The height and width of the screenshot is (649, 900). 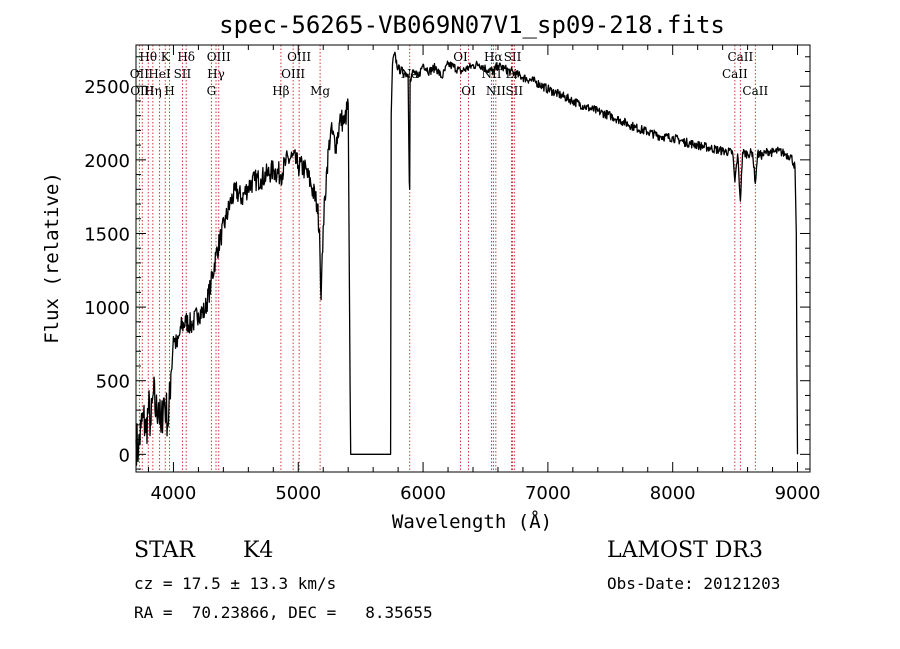 I want to click on y-tick-label: 500, so click(x=113, y=382).